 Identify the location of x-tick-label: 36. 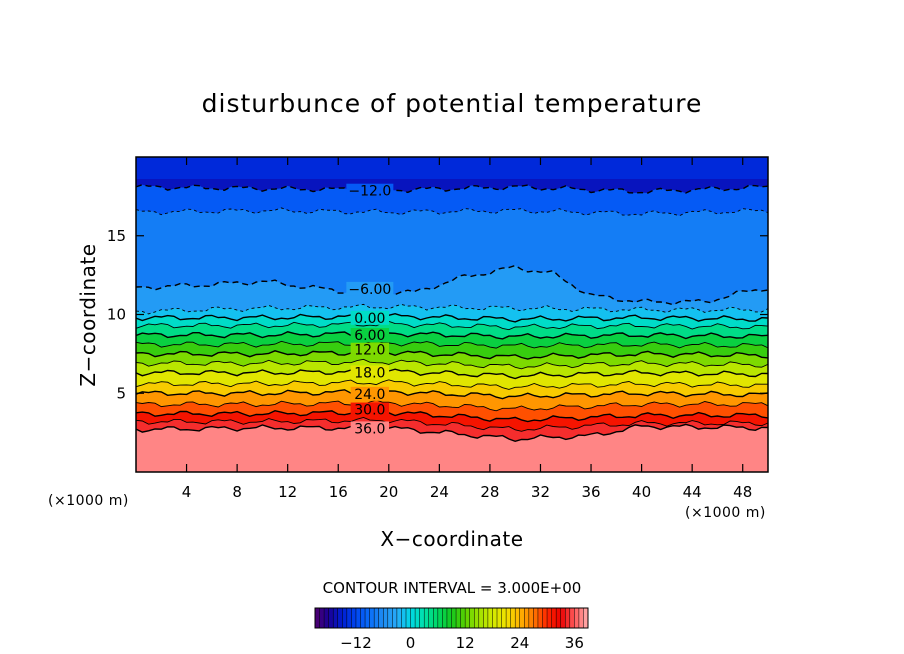
(590, 492).